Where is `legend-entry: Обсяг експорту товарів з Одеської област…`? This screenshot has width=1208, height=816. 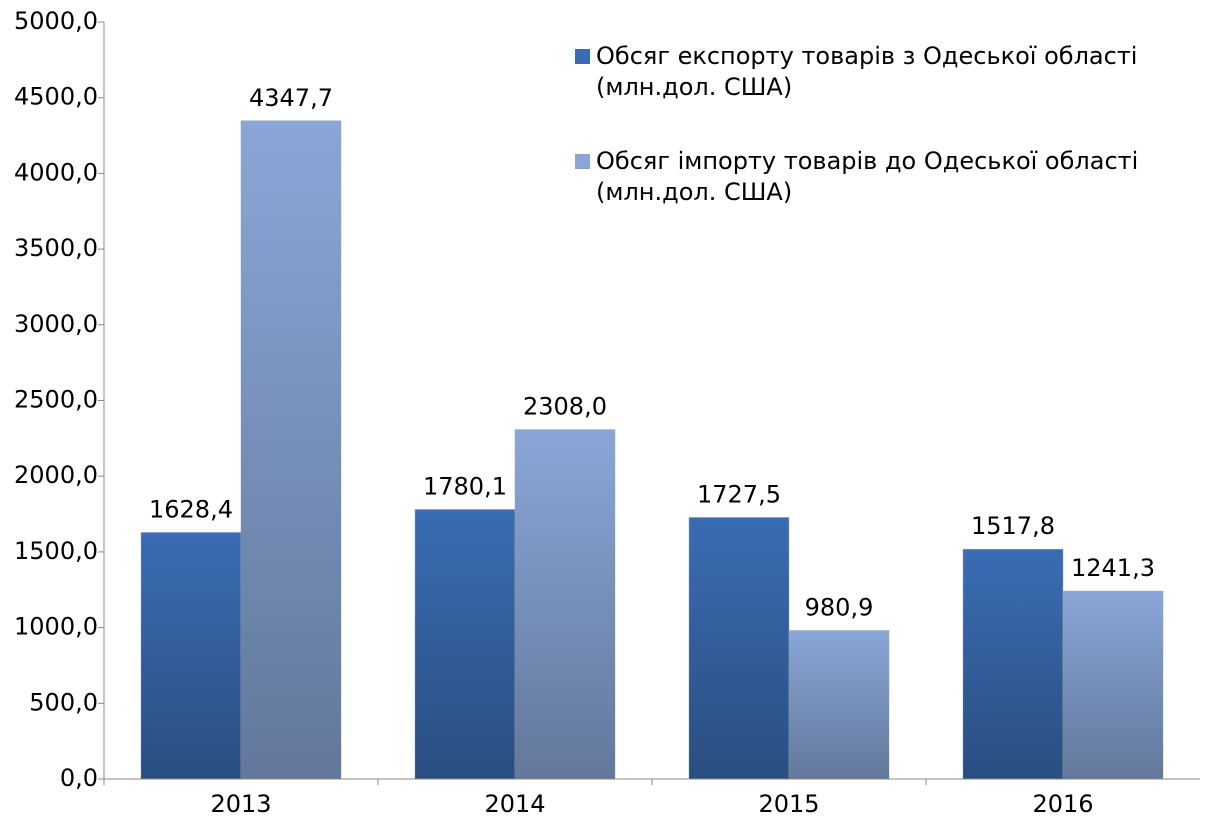 legend-entry: Обсяг експорту товарів з Одеської област… is located at coordinates (887, 72).